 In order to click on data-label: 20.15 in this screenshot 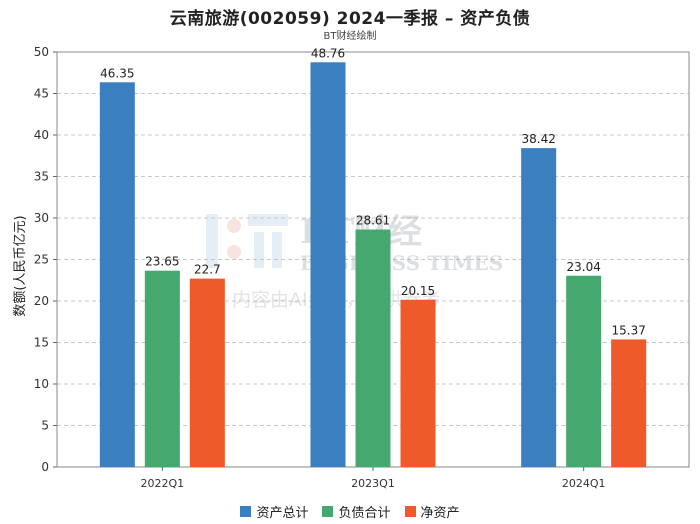, I will do `click(418, 291)`.